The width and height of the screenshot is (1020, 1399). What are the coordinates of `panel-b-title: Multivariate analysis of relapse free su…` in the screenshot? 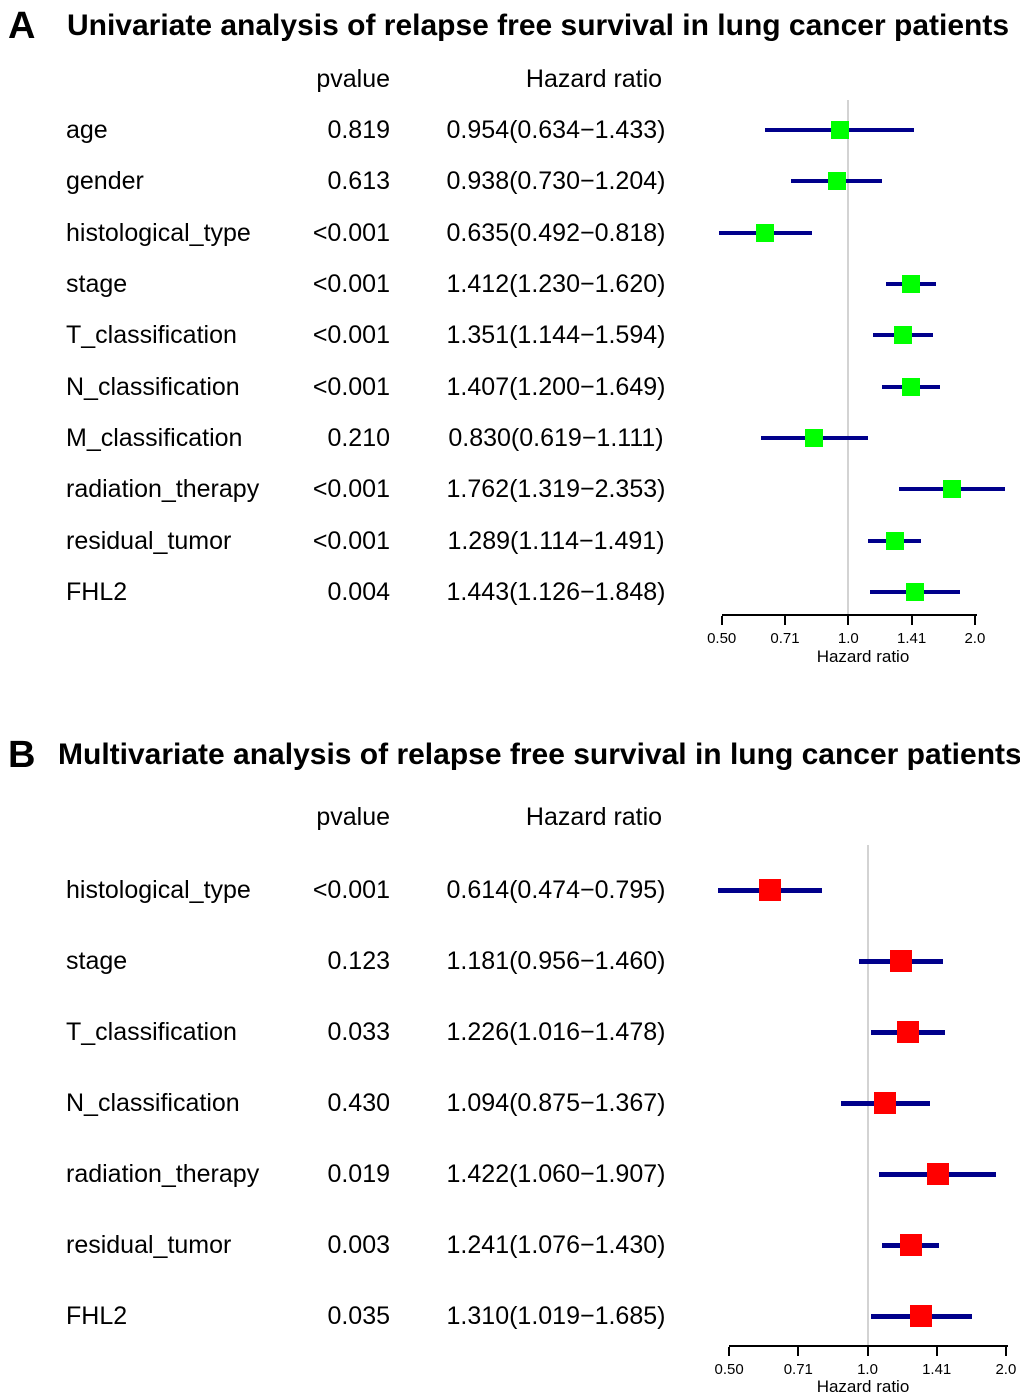 It's located at (539, 754).